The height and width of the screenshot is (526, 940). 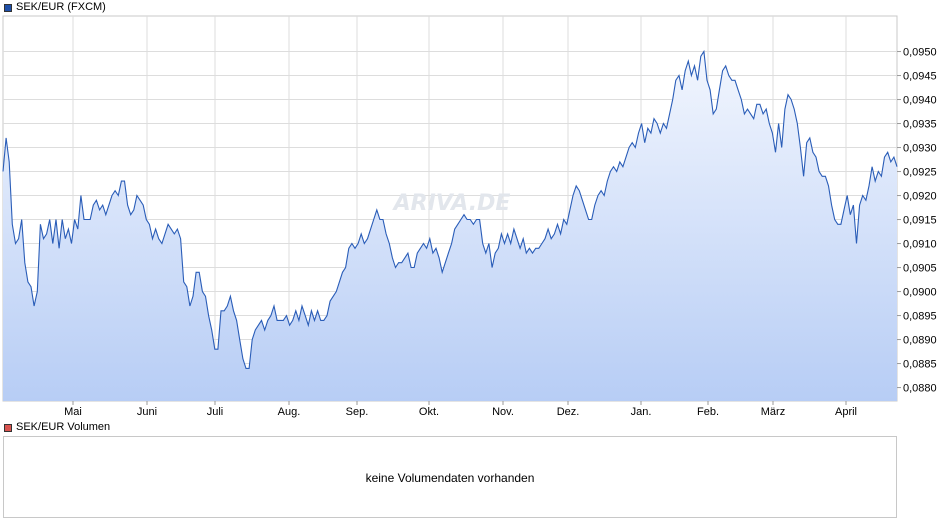 What do you see at coordinates (920, 293) in the screenshot?
I see `y-tick-label: 0,0900` at bounding box center [920, 293].